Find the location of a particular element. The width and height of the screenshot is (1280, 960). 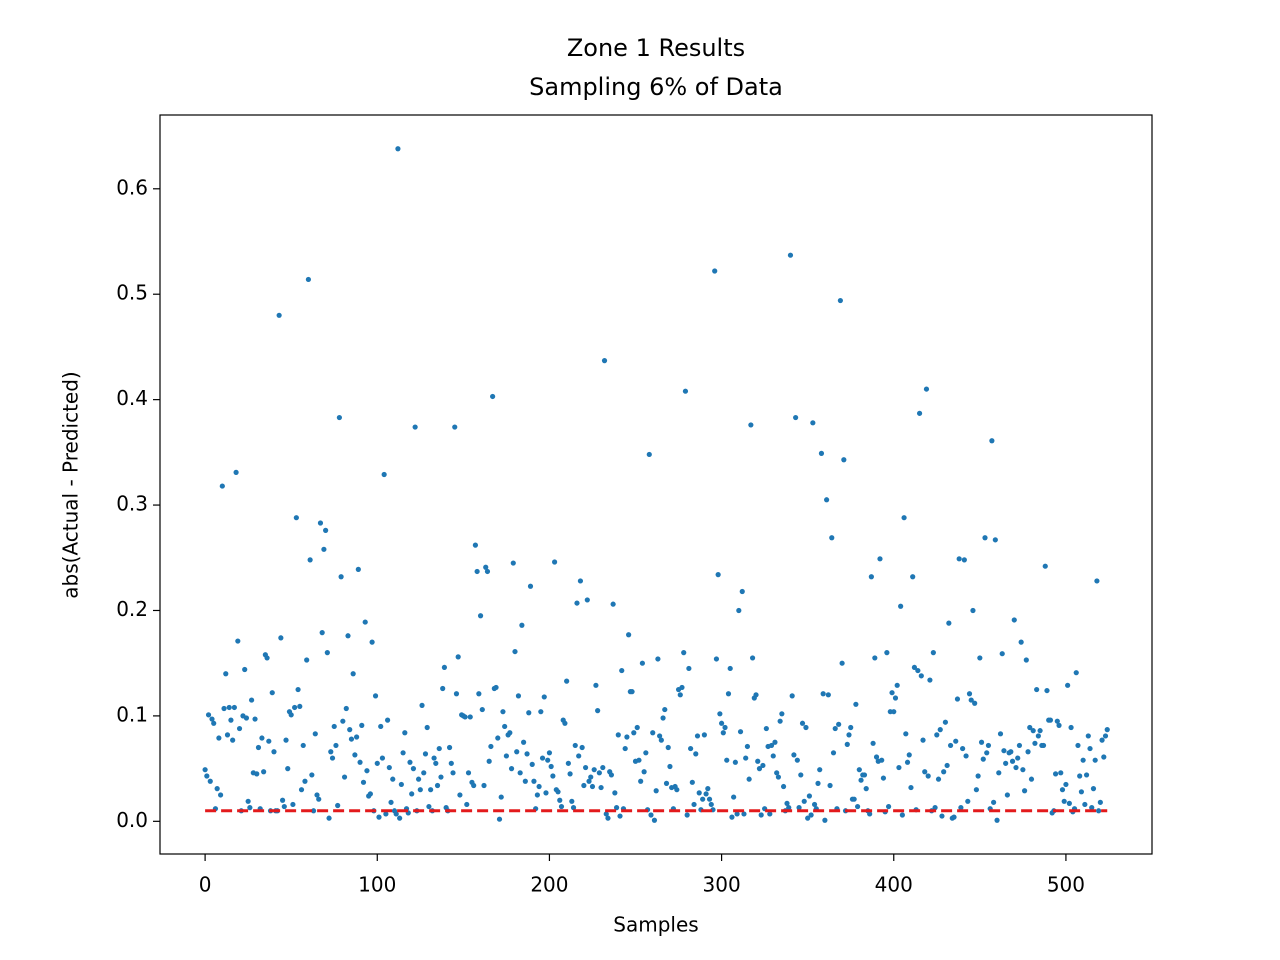

y-axis-label: abs(Actual - Predicted) is located at coordinates (71, 484).